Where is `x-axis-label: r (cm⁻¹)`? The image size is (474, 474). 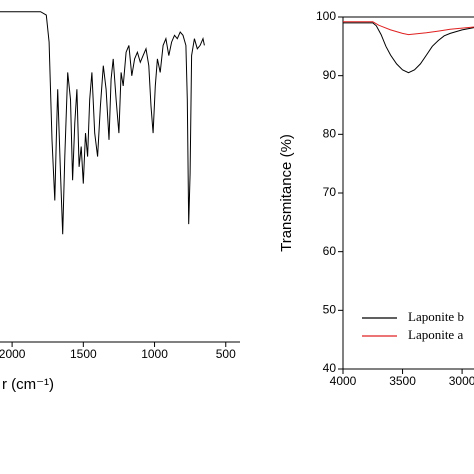
x-axis-label: r (cm⁻¹) is located at coordinates (28, 384).